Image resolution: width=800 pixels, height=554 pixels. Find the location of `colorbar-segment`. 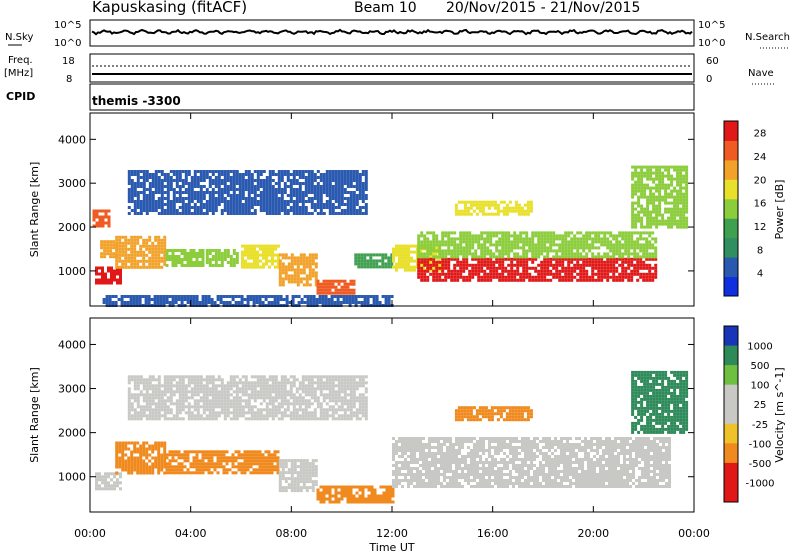

colorbar-segment is located at coordinates (731, 131).